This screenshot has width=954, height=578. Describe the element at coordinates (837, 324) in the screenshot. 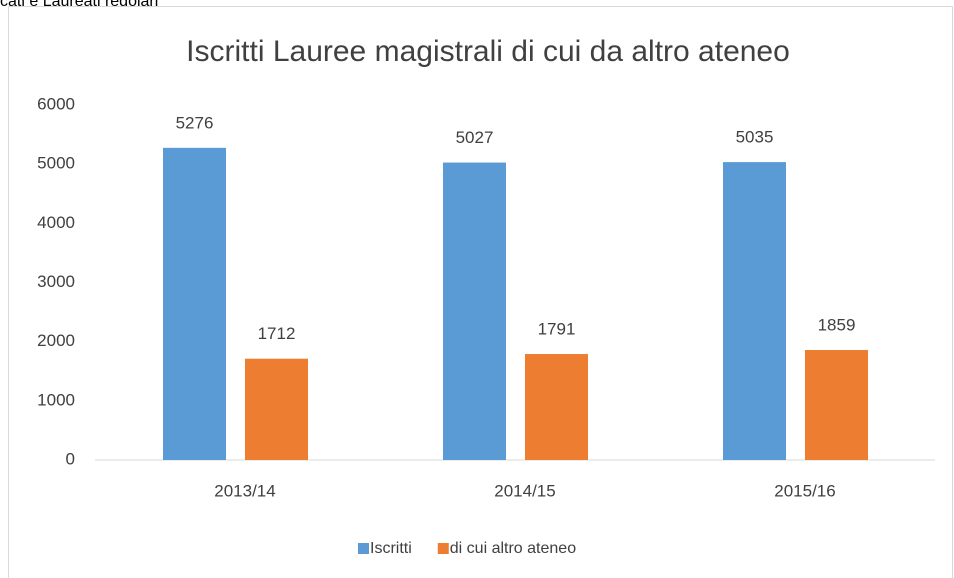

I see `data-label: 1859` at that location.